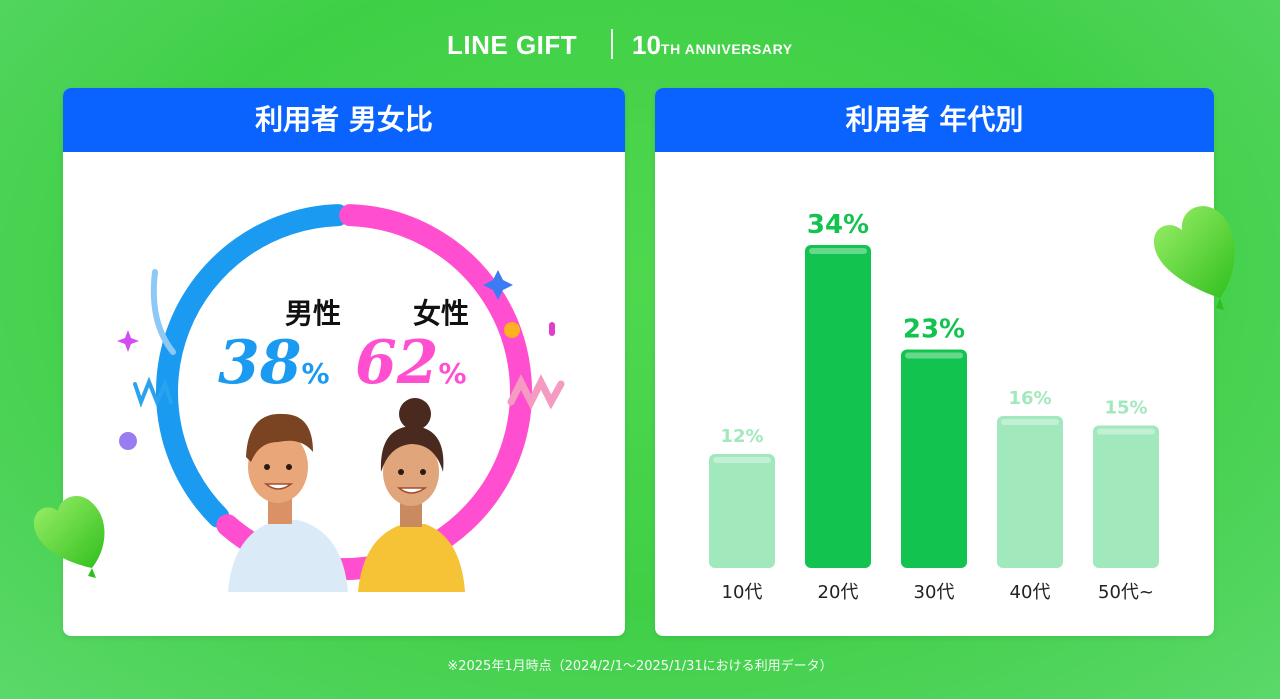 This screenshot has width=1280, height=699. What do you see at coordinates (1126, 592) in the screenshot?
I see `category-label-5: 50代~` at bounding box center [1126, 592].